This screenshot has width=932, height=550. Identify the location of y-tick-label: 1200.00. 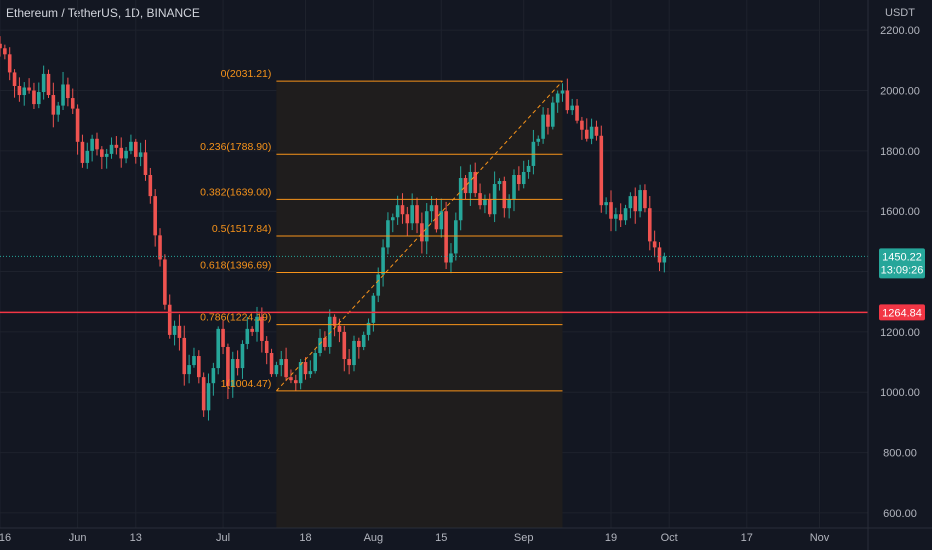
(900, 333).